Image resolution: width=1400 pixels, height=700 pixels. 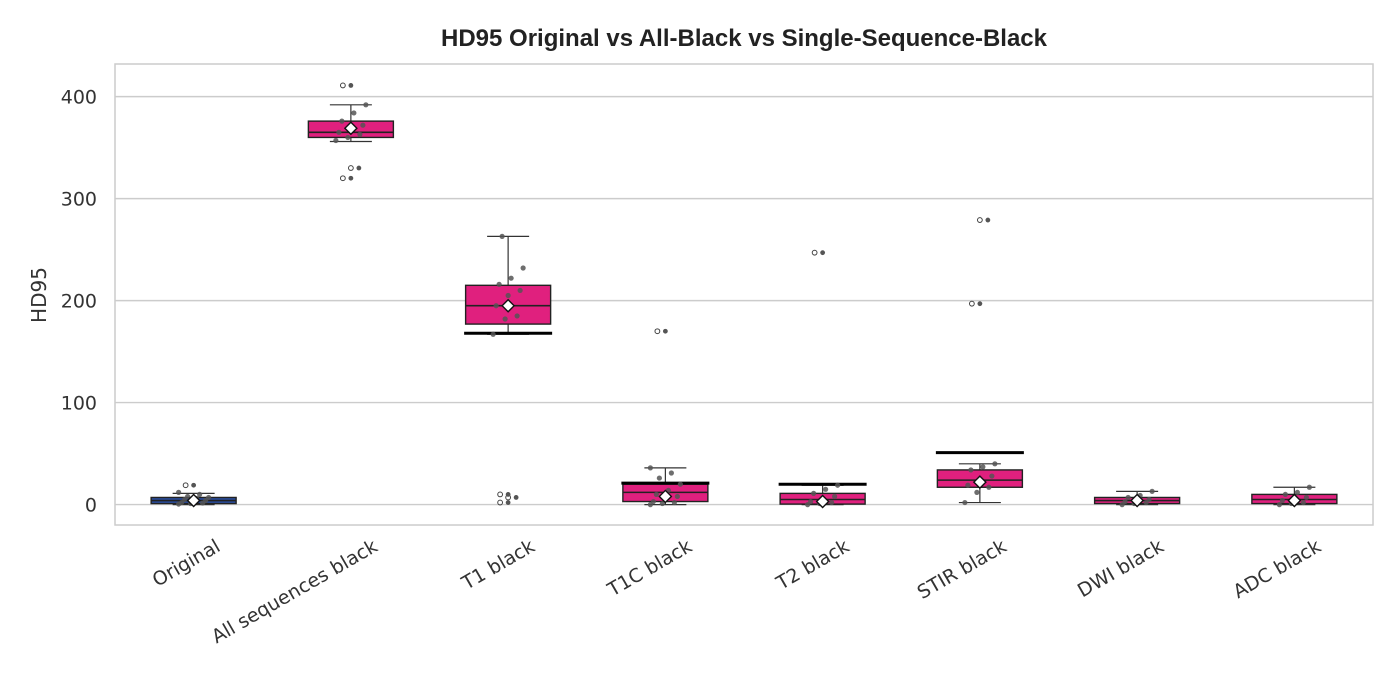 I want to click on y-tick-label: 100, so click(x=79, y=404).